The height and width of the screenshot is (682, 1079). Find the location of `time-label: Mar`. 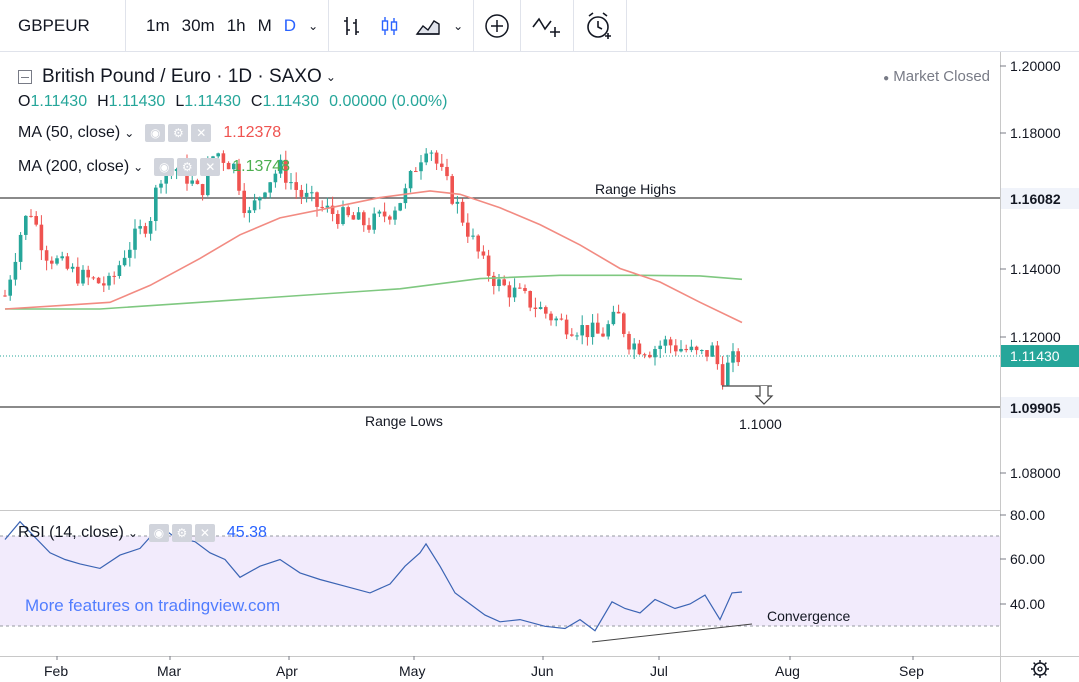

time-label: Mar is located at coordinates (169, 671).